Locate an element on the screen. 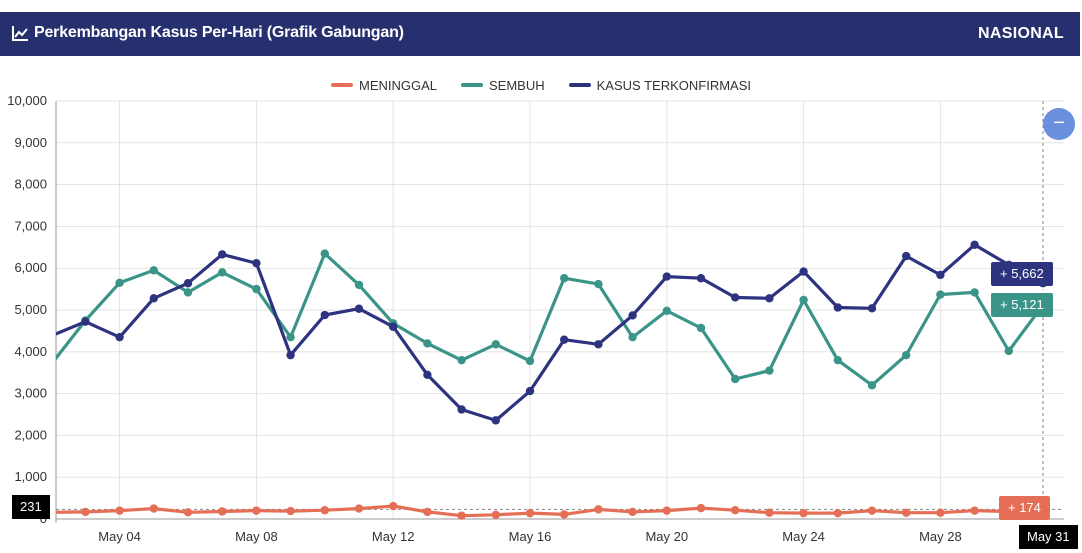  x-tick-label: May 04 is located at coordinates (119, 536).